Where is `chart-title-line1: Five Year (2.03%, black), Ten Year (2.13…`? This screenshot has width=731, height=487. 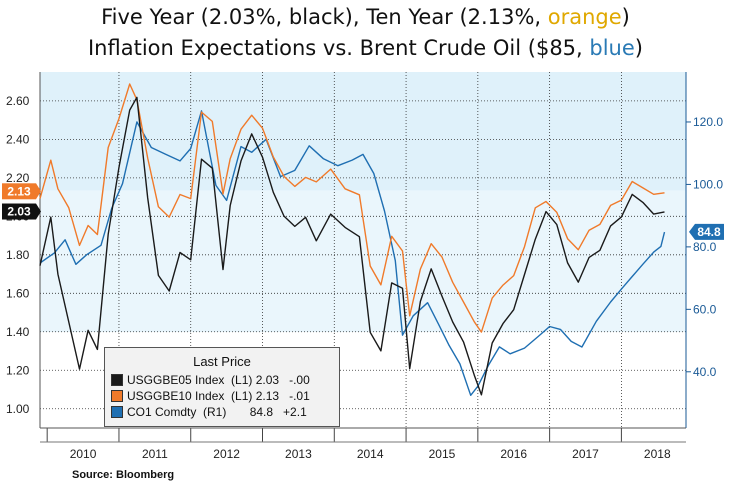
chart-title-line1: Five Year (2.03%, black), Ten Year (2.13… is located at coordinates (365, 17).